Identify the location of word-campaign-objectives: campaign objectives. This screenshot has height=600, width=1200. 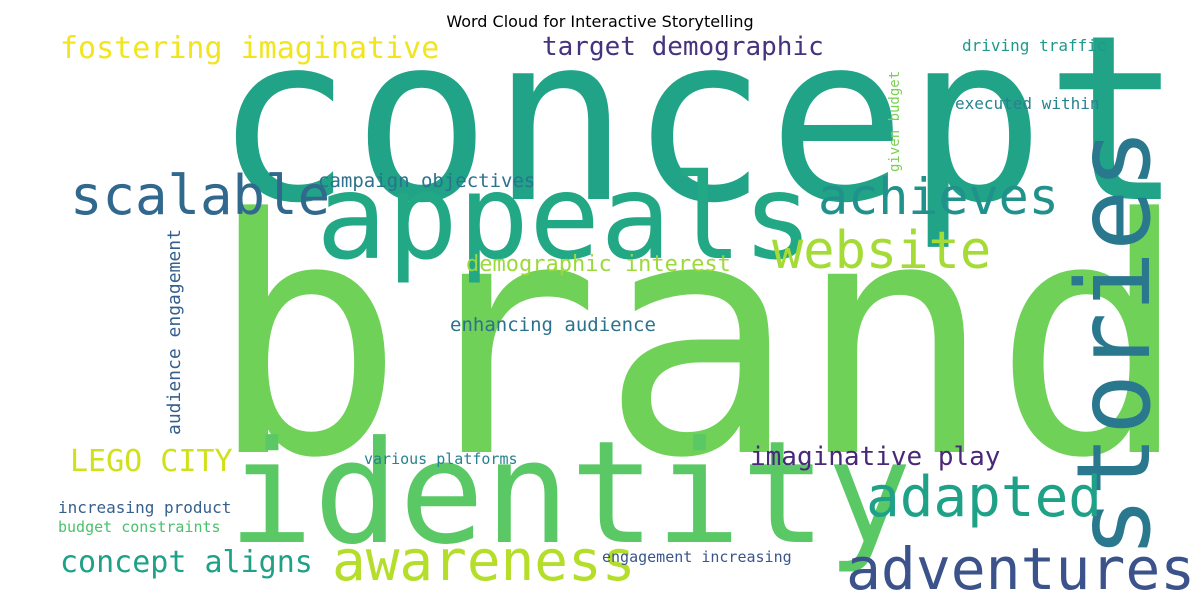
(427, 181).